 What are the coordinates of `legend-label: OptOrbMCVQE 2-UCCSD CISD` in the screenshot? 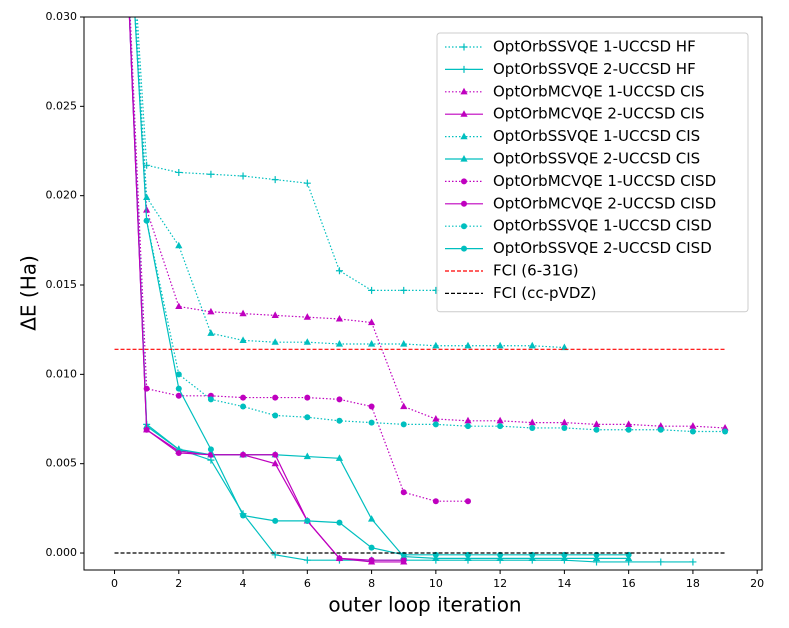 It's located at (604, 203).